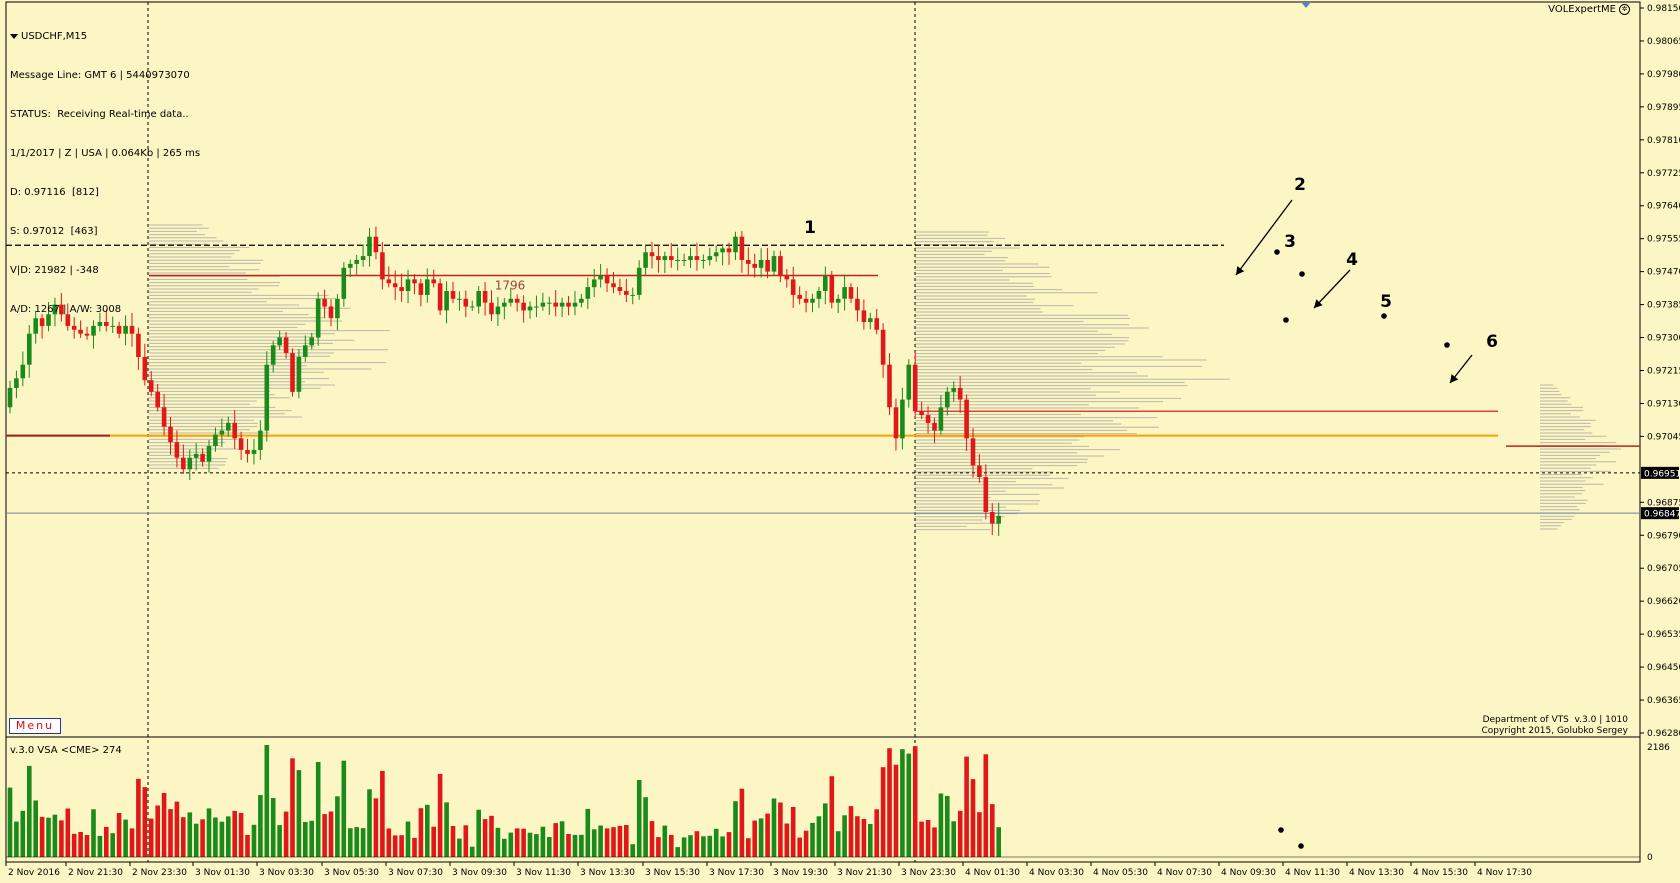 The height and width of the screenshot is (883, 1680). I want to click on annotation-arrow, so click(1264, 237).